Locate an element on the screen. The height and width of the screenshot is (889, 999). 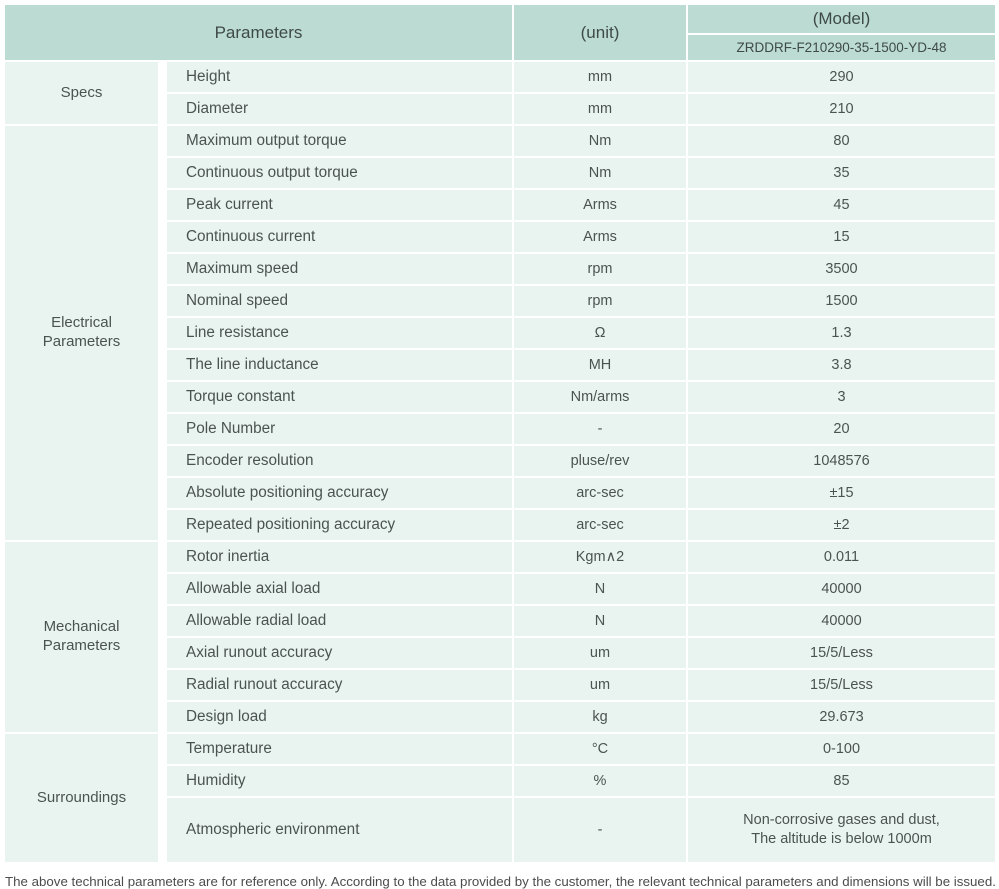
unit-cell: °C is located at coordinates (600, 749).